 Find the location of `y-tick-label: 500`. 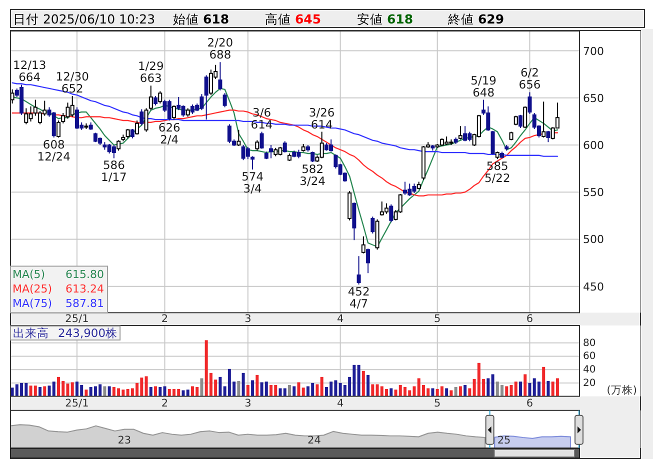

y-tick-label: 500 is located at coordinates (593, 239).